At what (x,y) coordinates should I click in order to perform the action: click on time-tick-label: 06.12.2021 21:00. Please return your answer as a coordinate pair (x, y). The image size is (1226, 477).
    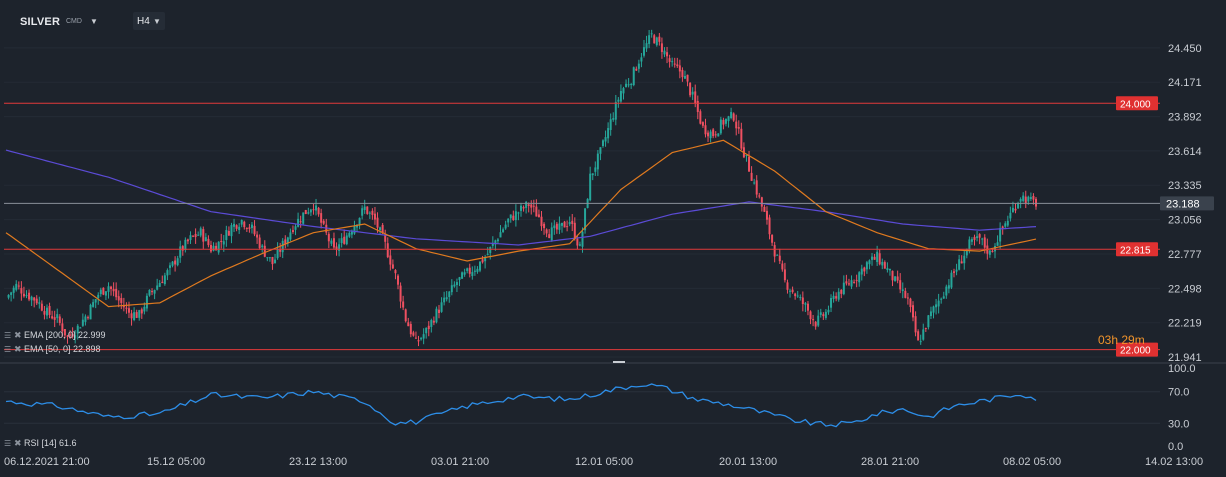
    Looking at the image, I should click on (47, 462).